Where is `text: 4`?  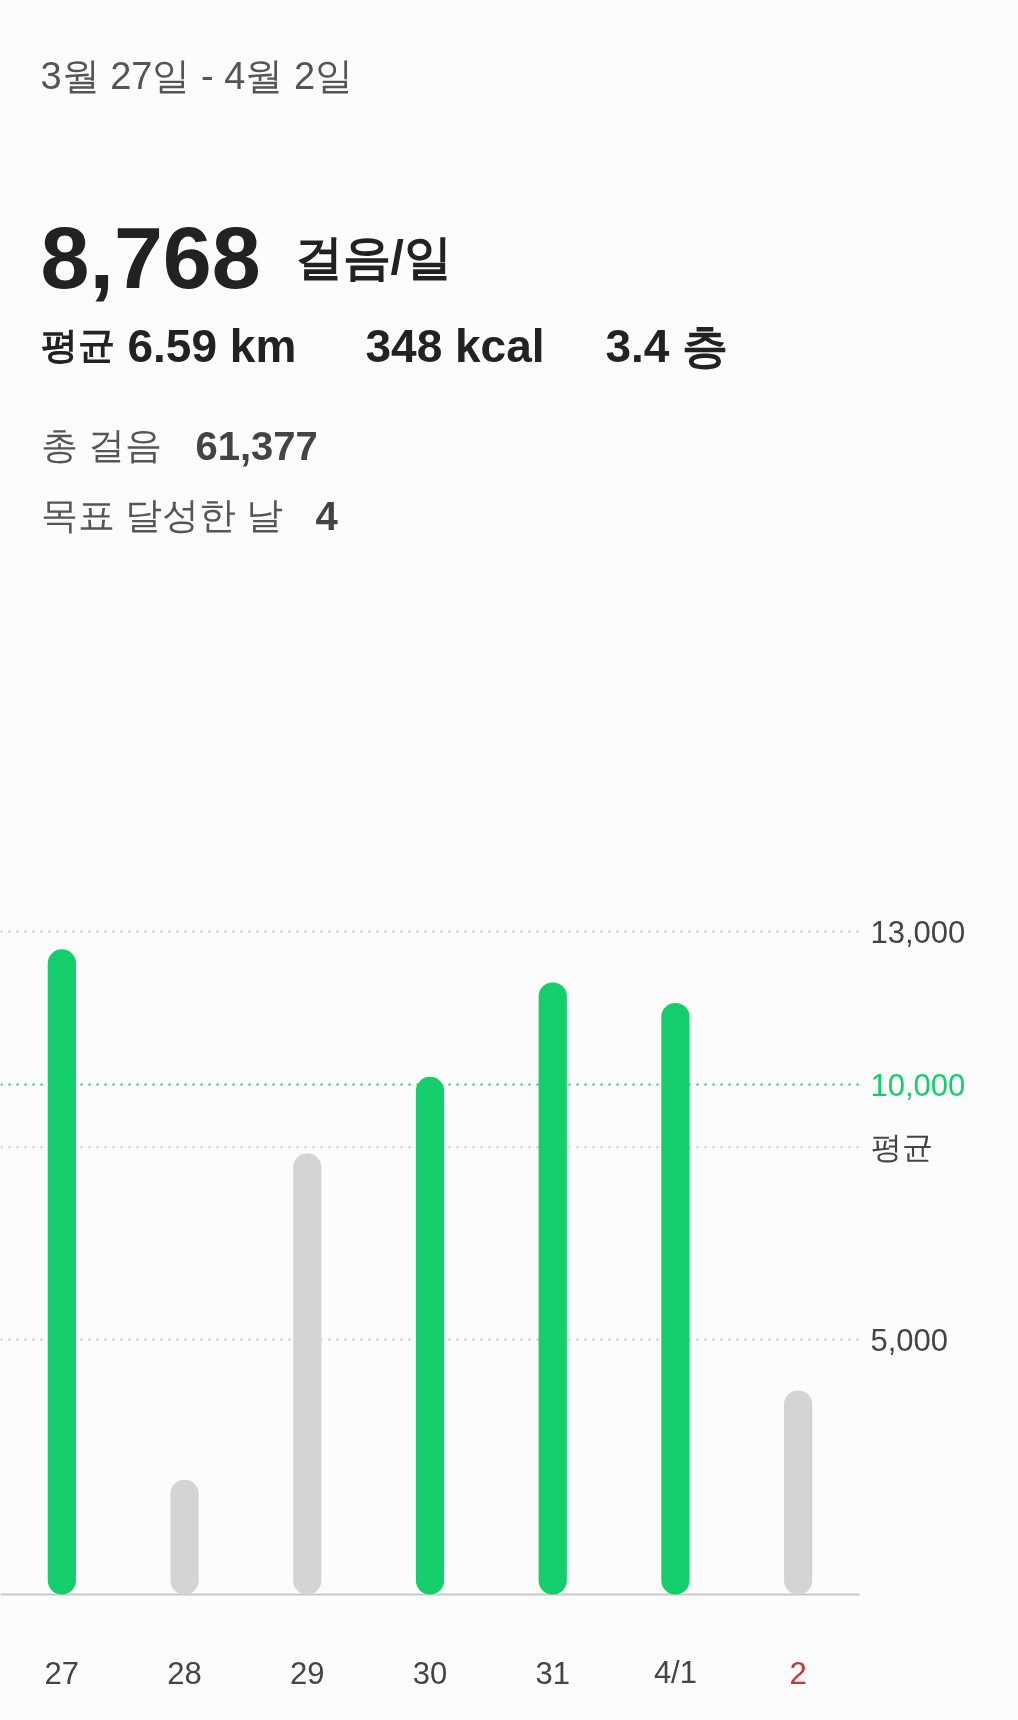
text: 4 is located at coordinates (327, 515).